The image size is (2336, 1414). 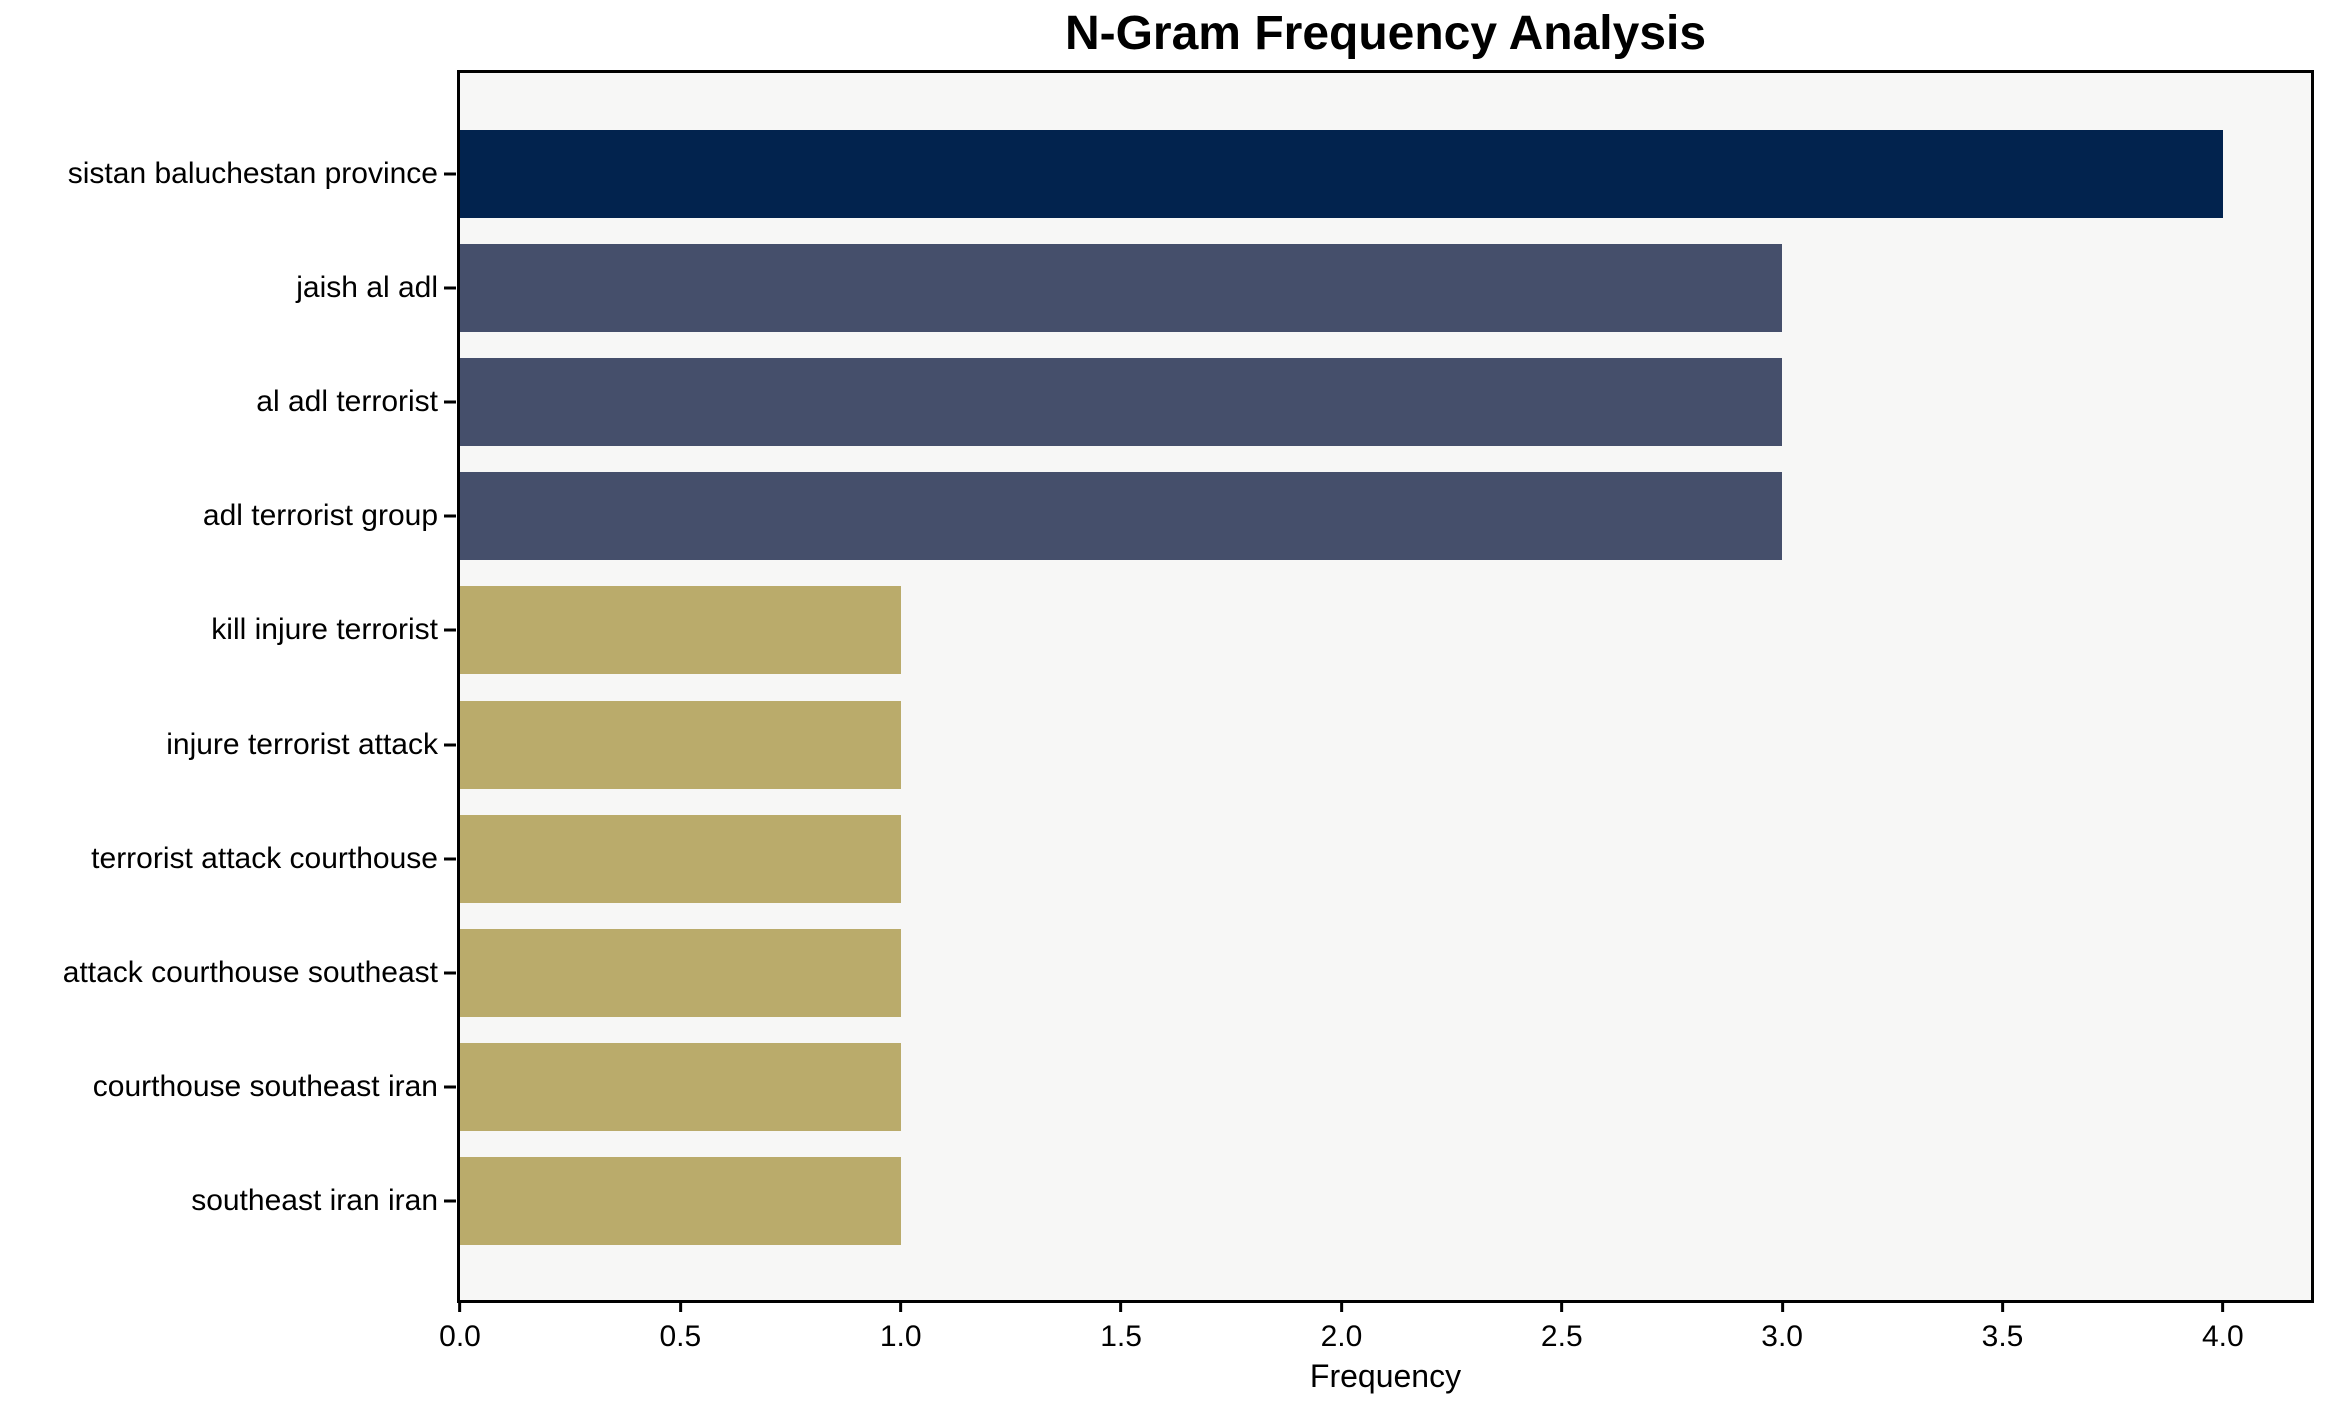 What do you see at coordinates (680, 1086) in the screenshot?
I see `bar-courthouse-southeast-iran` at bounding box center [680, 1086].